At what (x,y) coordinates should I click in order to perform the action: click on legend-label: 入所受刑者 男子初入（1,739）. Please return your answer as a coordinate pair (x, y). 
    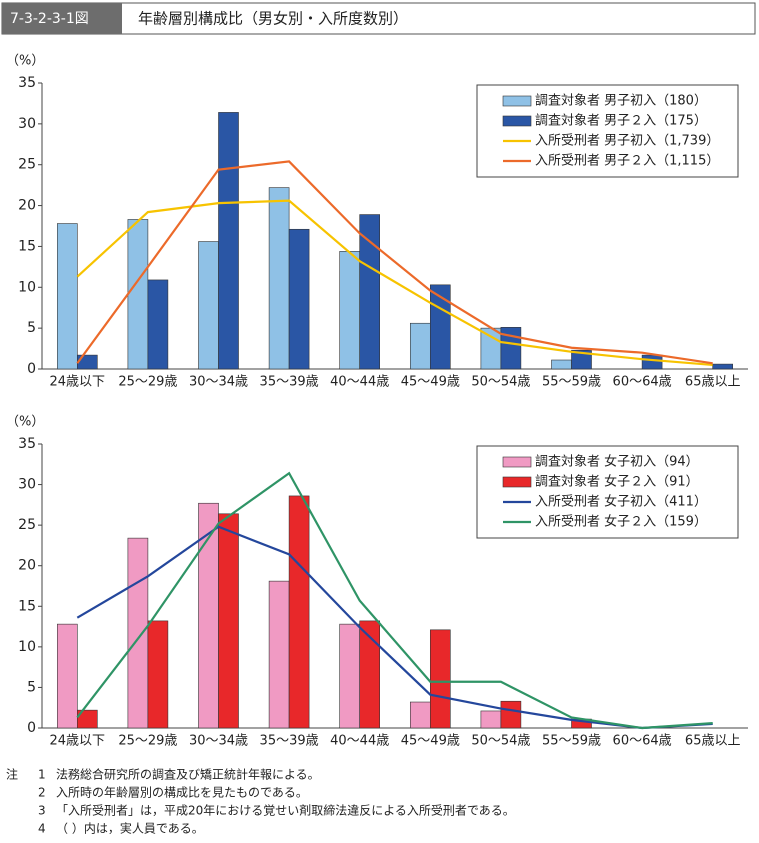
    Looking at the image, I should click on (627, 141).